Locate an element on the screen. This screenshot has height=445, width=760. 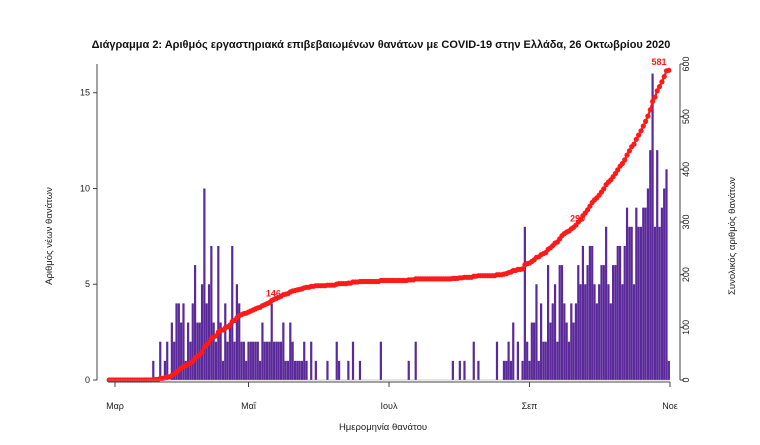
x-tick-label: Μαΐ is located at coordinates (249, 406).